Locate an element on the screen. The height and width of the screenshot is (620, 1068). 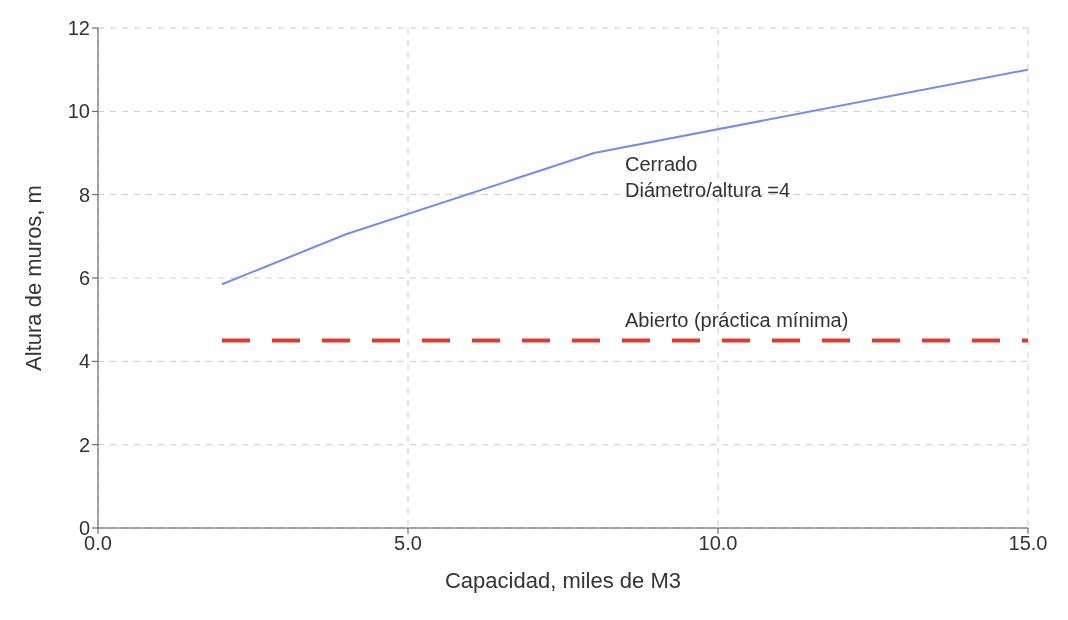
x-tick-label: 15.0 is located at coordinates (1028, 543).